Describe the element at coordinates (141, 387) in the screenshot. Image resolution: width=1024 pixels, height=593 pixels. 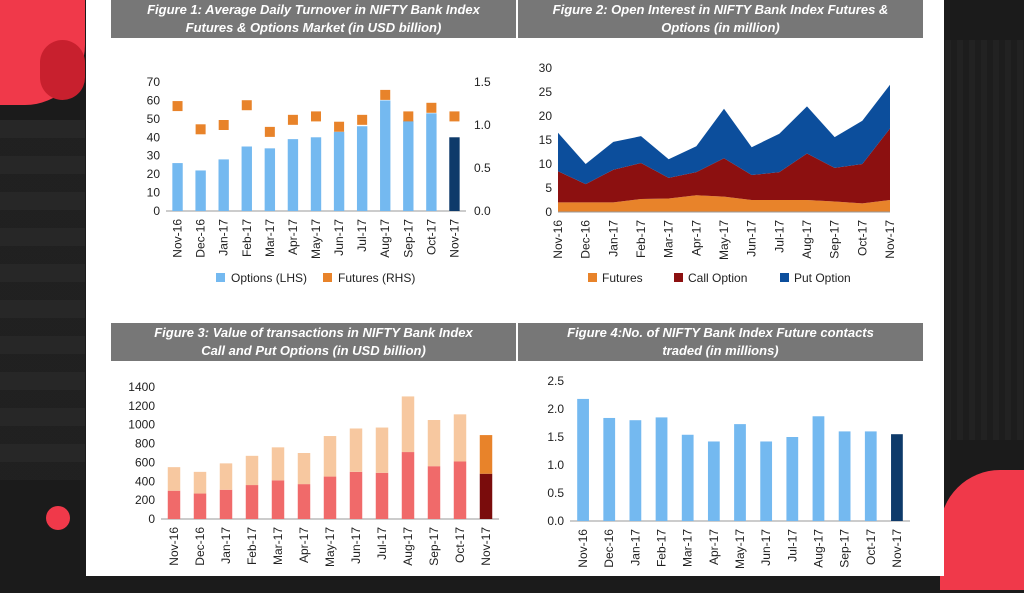
I see `figure-3-y-tick-label: 1400` at that location.